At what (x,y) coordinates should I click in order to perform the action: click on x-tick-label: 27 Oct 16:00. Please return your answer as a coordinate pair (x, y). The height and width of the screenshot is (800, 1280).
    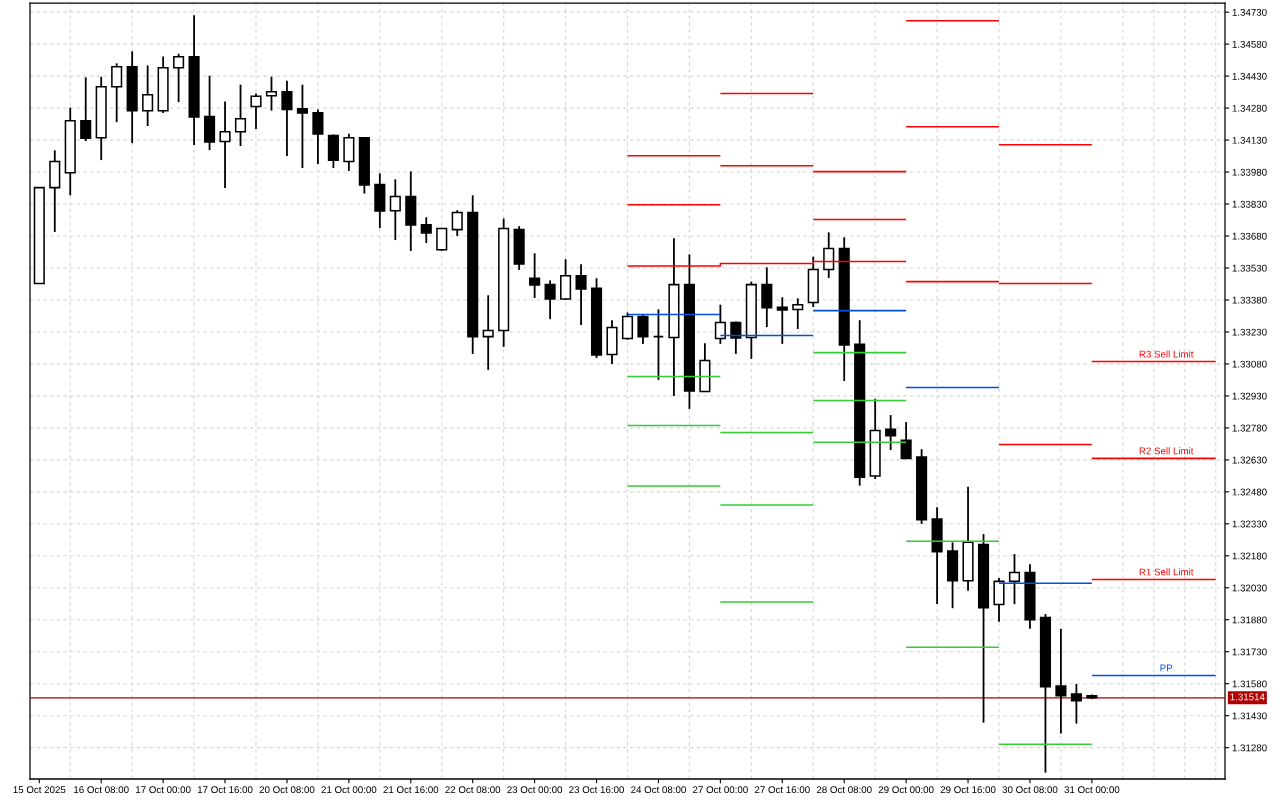
    Looking at the image, I should click on (782, 790).